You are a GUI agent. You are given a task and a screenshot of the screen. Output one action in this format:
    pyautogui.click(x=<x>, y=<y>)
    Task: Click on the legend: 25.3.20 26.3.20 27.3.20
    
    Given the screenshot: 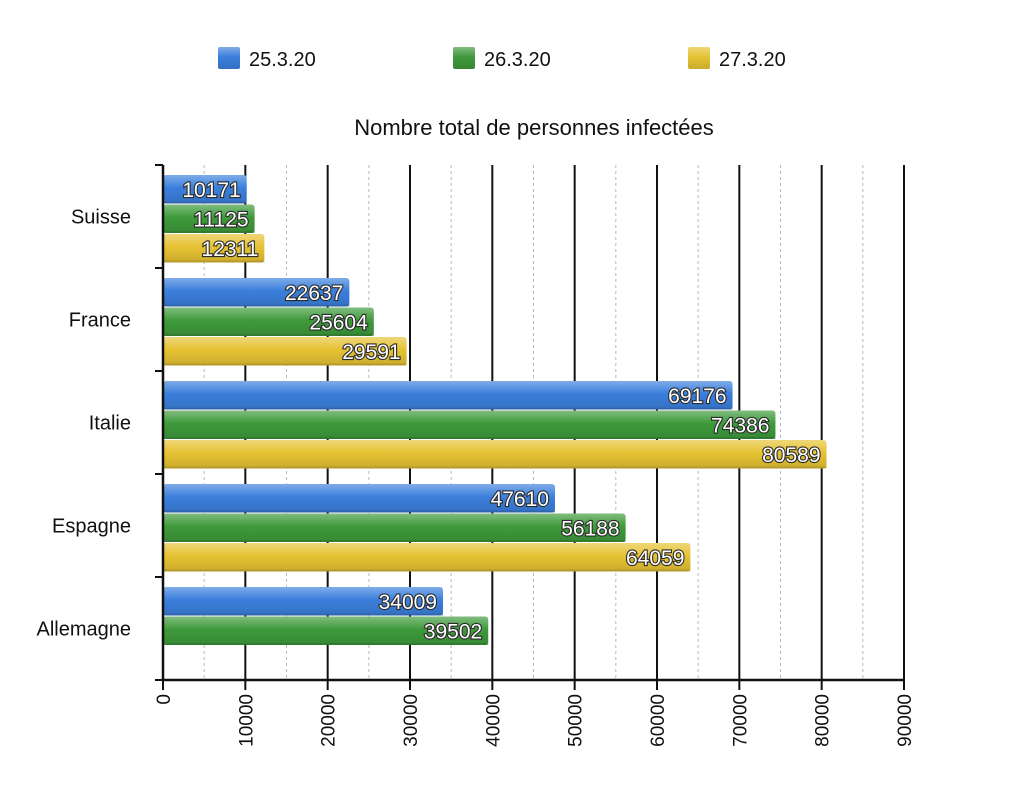 What is the action you would take?
    pyautogui.click(x=502, y=59)
    